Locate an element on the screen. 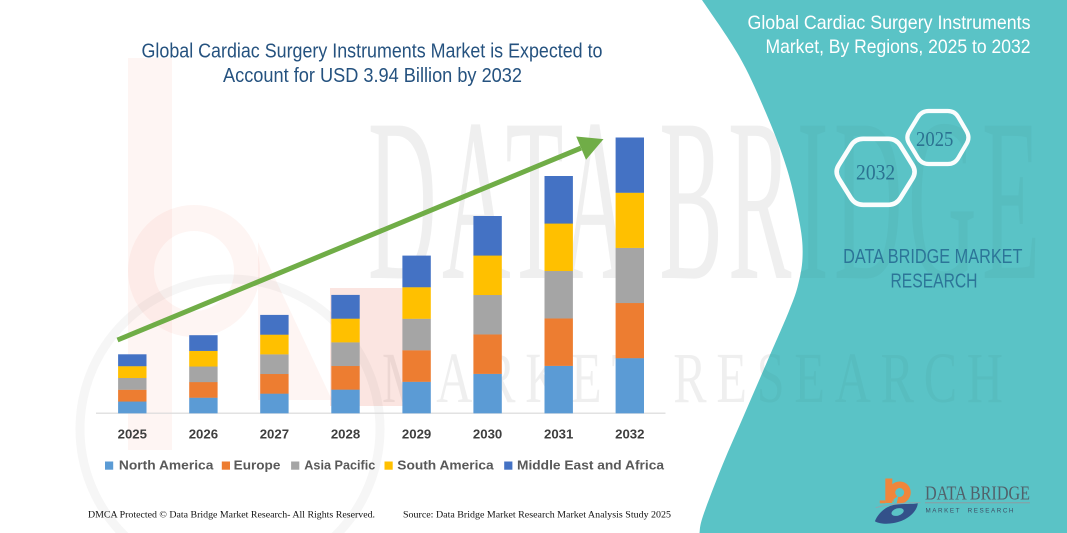  svg-text: Europe is located at coordinates (257, 464).